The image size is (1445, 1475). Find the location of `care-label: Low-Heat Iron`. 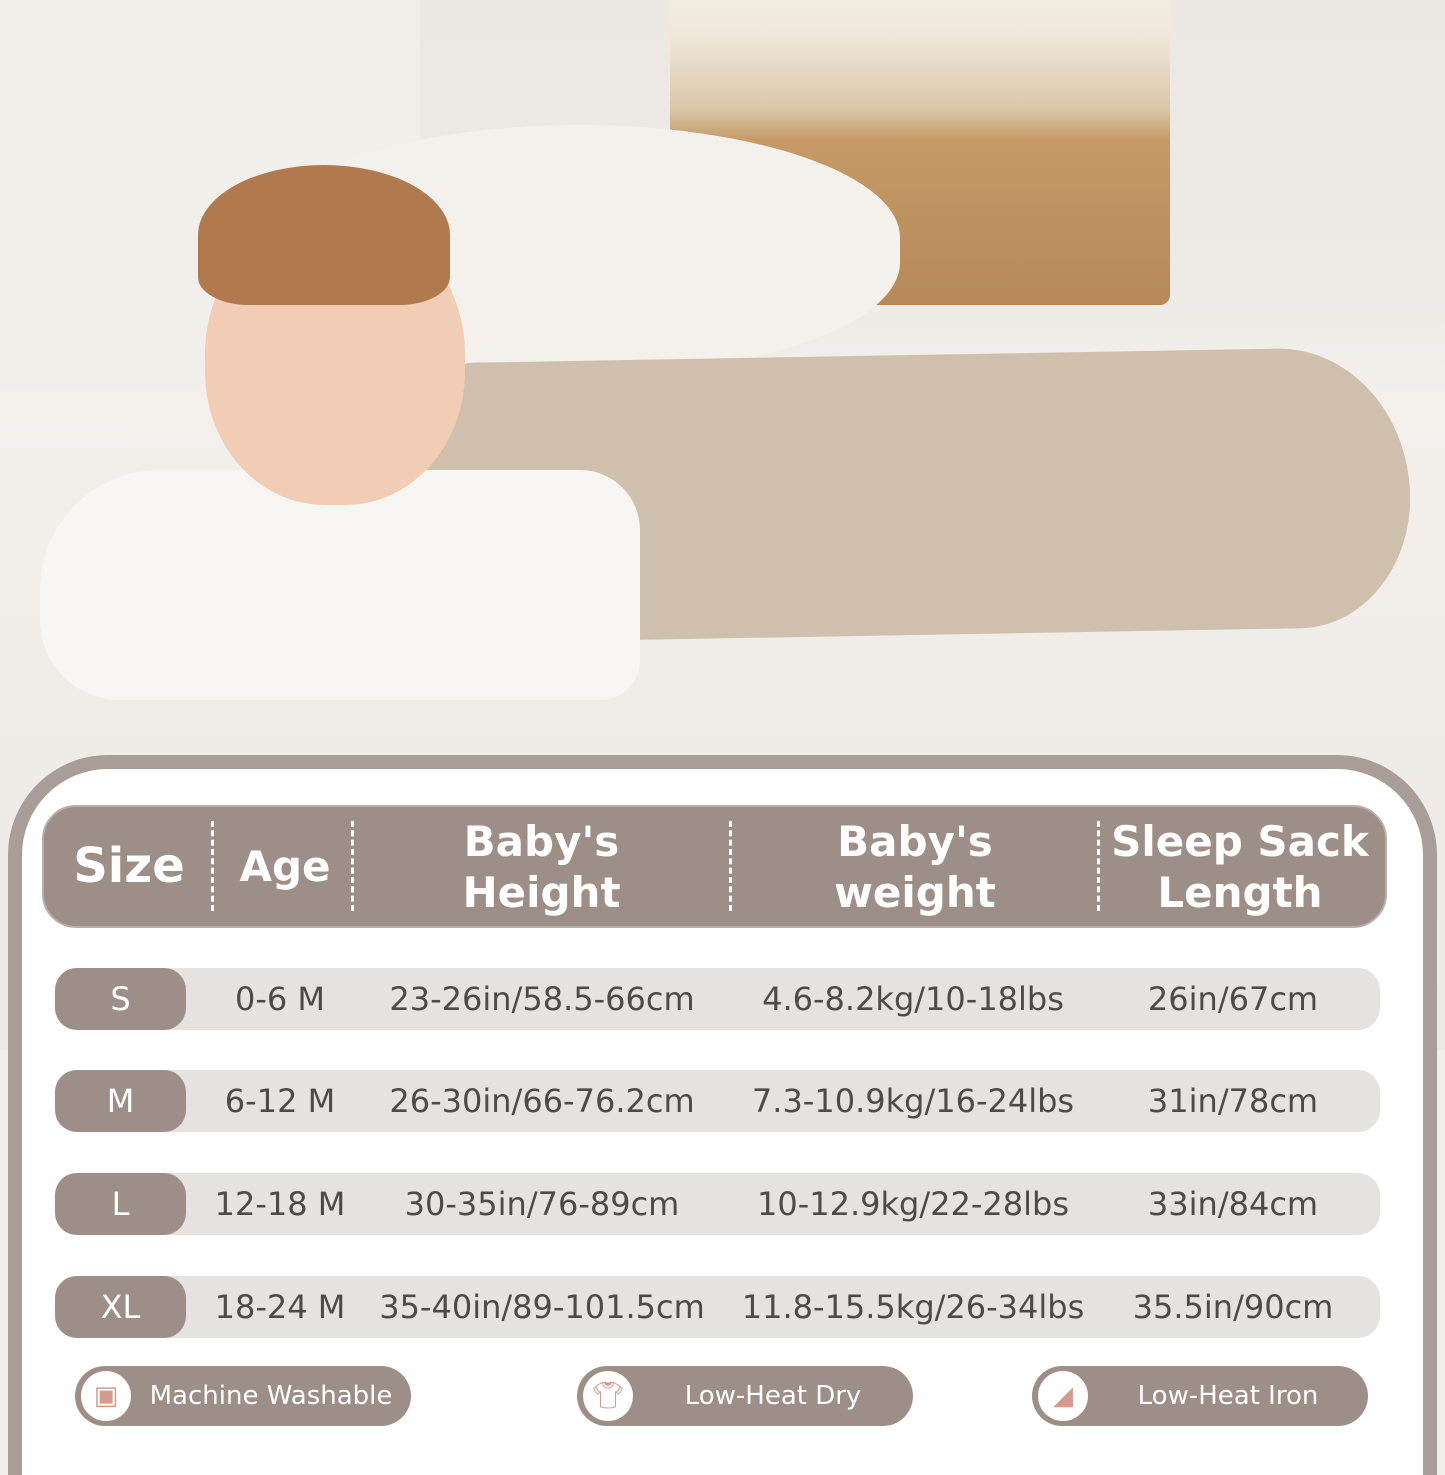

care-label: Low-Heat Iron is located at coordinates (1228, 1396).